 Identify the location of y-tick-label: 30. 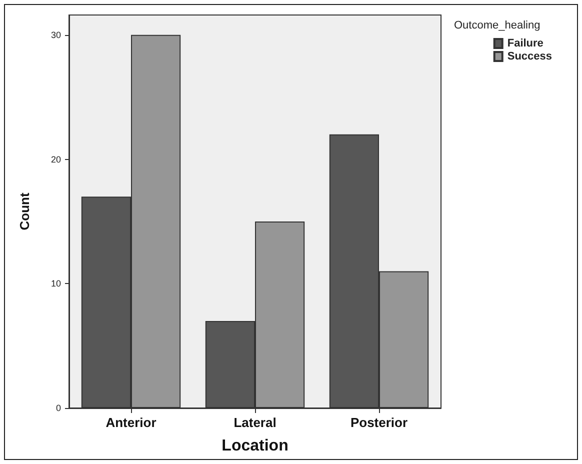
(55, 35).